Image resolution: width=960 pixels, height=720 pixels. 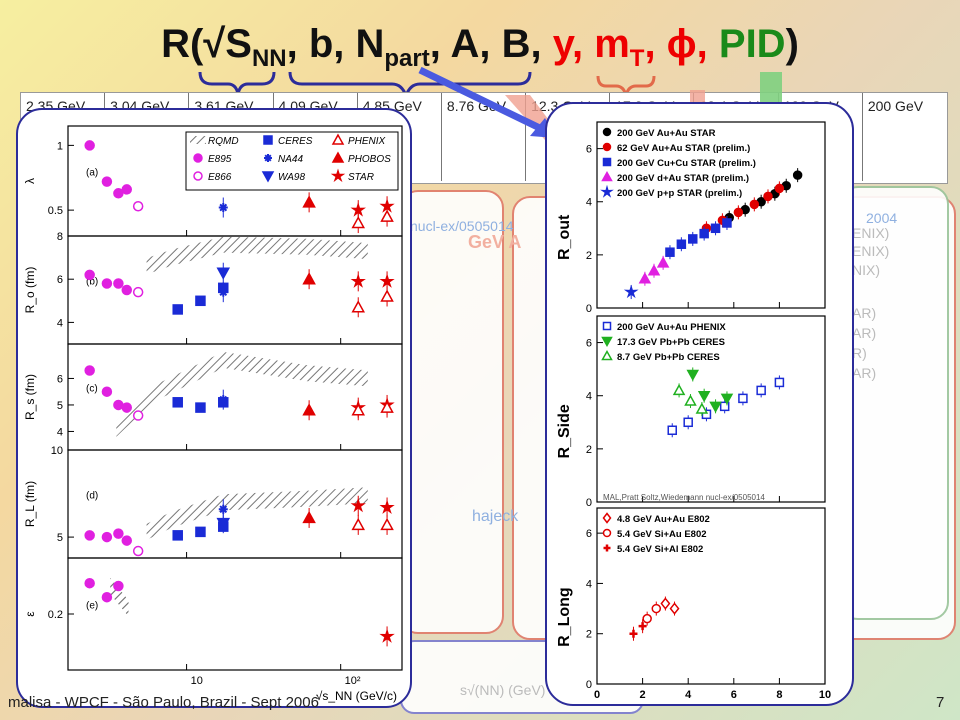 What do you see at coordinates (198, 158) in the screenshot?
I see `legend-marker-e895` at bounding box center [198, 158].